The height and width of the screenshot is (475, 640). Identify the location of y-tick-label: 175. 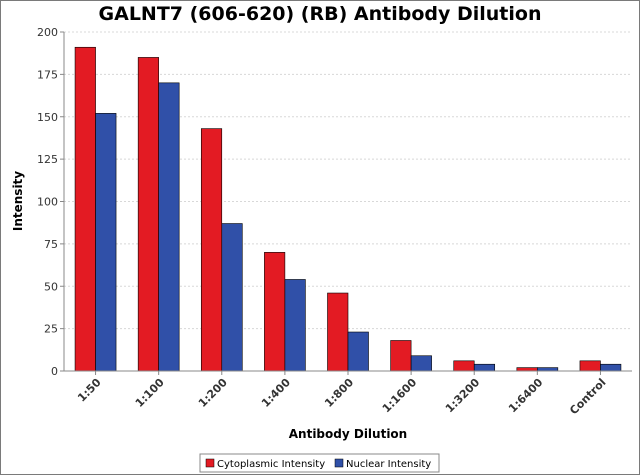
(47, 74).